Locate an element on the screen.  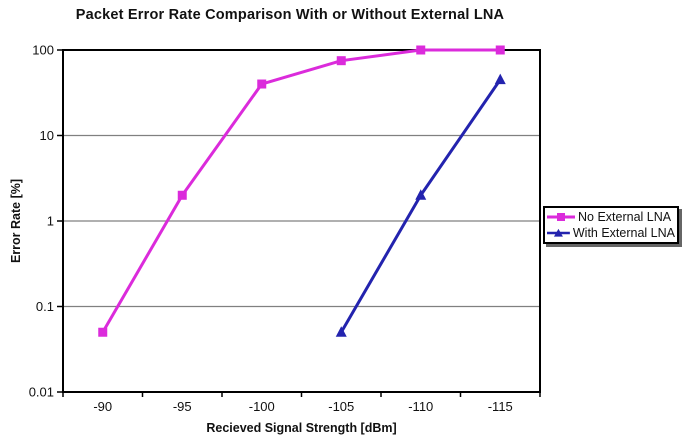
legend-item-no-external-lna: No External LNA is located at coordinates (611, 217).